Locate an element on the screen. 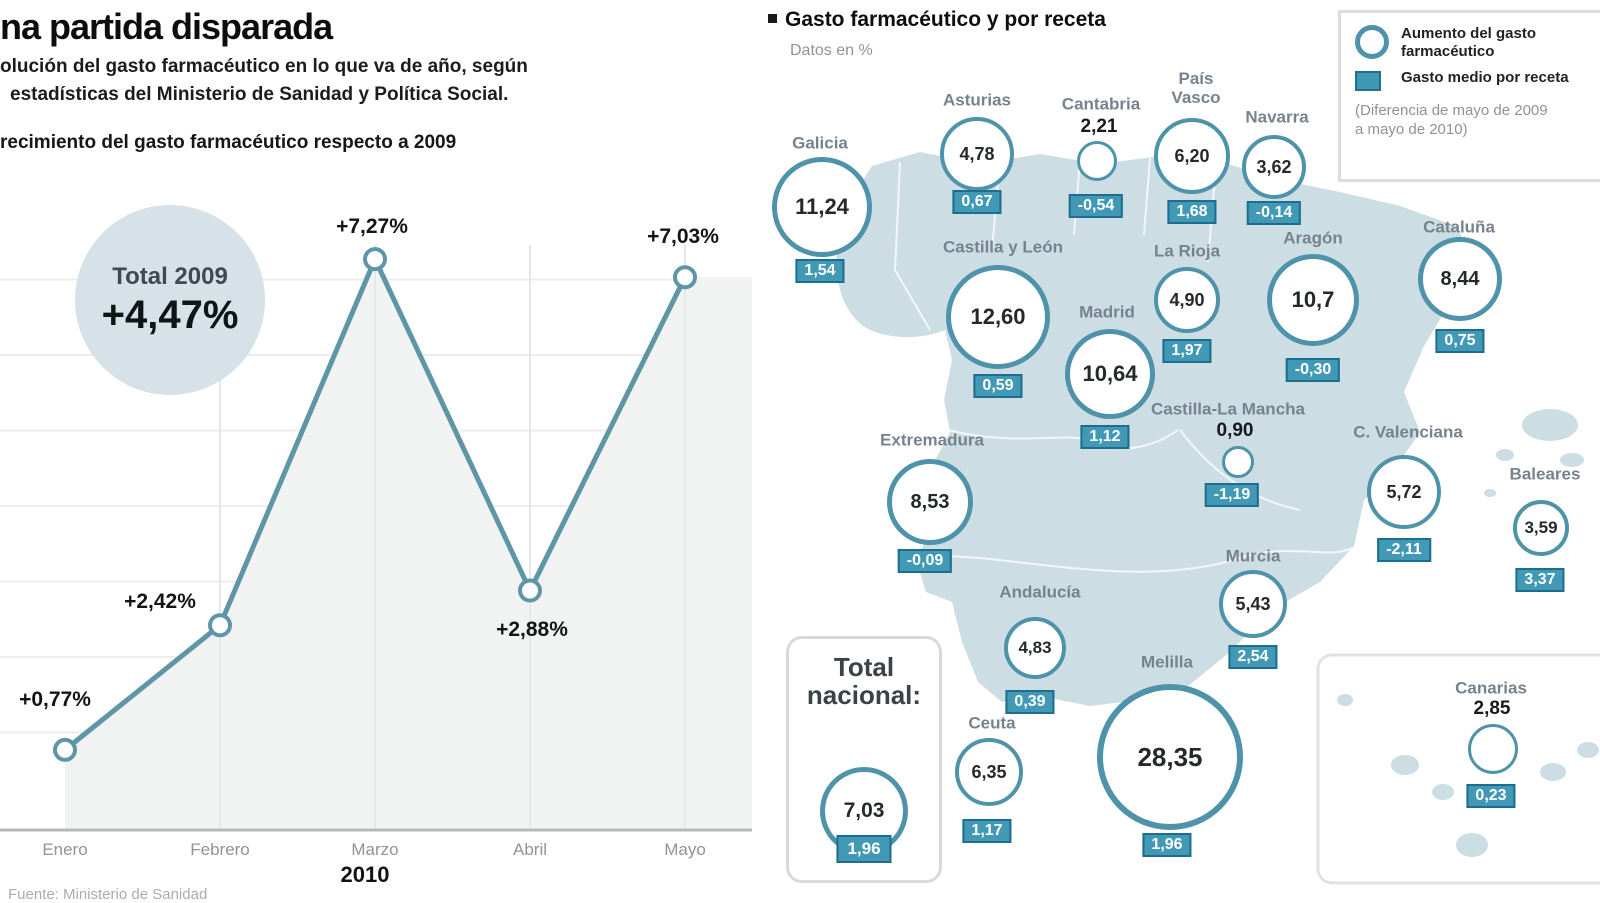 This screenshot has height=903, width=1600. galicia-label: Galicia is located at coordinates (820, 143).